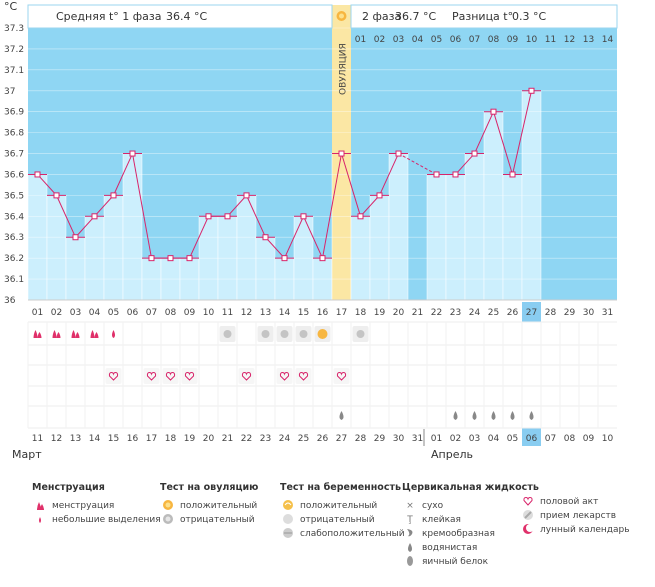 This screenshot has width=655, height=587. I want to click on calendar-date-label: 25, so click(303, 439).